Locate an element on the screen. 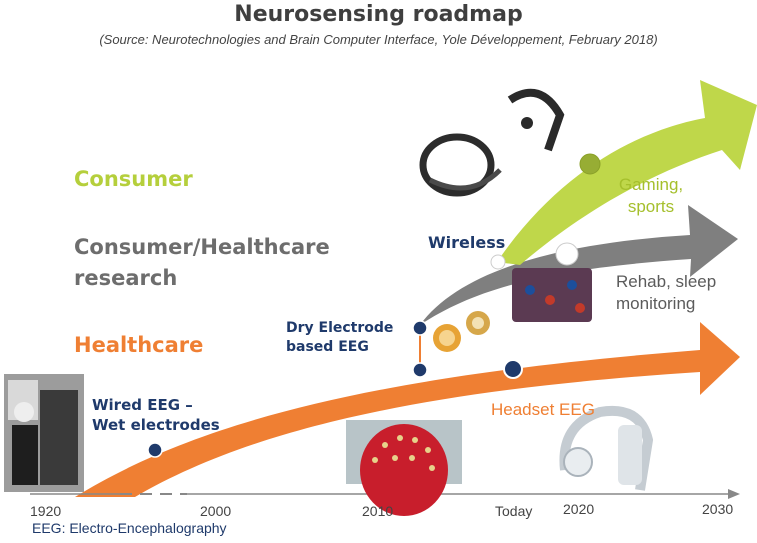  sleep-mask-image is located at coordinates (552, 295).